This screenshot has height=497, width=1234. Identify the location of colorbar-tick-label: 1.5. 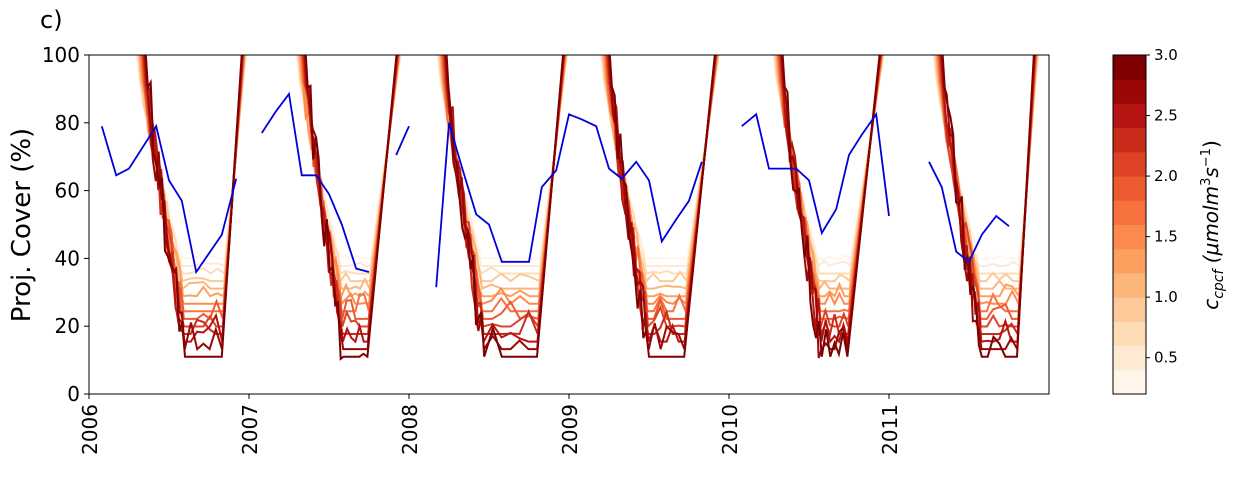
(1166, 237).